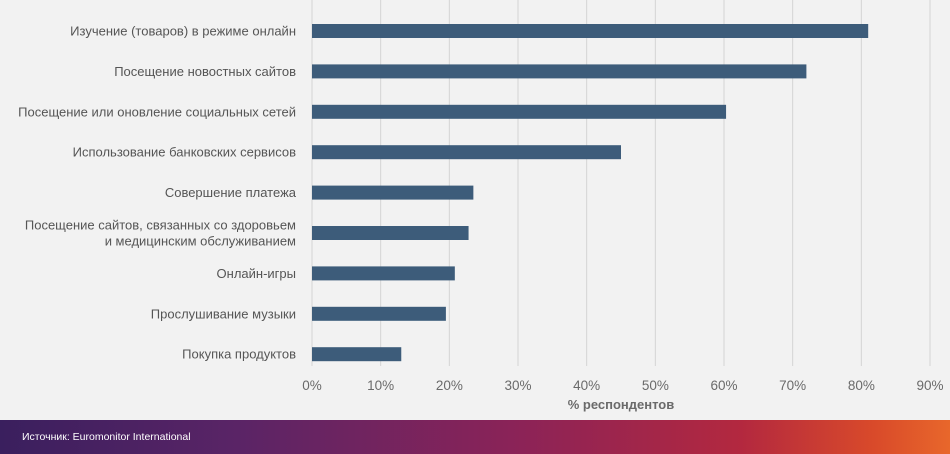 Image resolution: width=950 pixels, height=454 pixels. I want to click on x-tick-label: 70%, so click(792, 385).